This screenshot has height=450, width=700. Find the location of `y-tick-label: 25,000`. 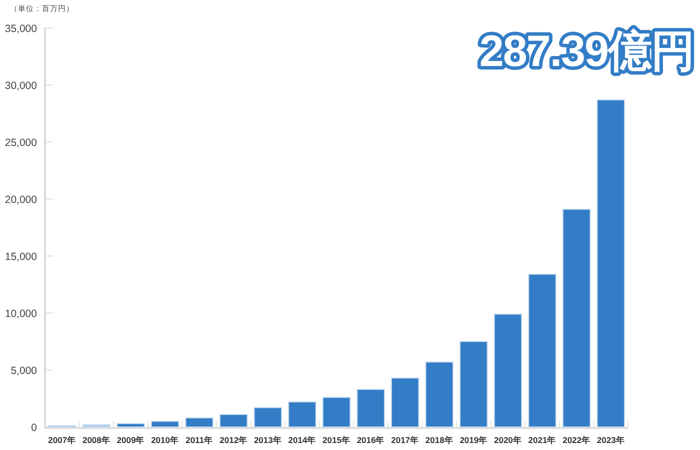

y-tick-label: 25,000 is located at coordinates (21, 143).